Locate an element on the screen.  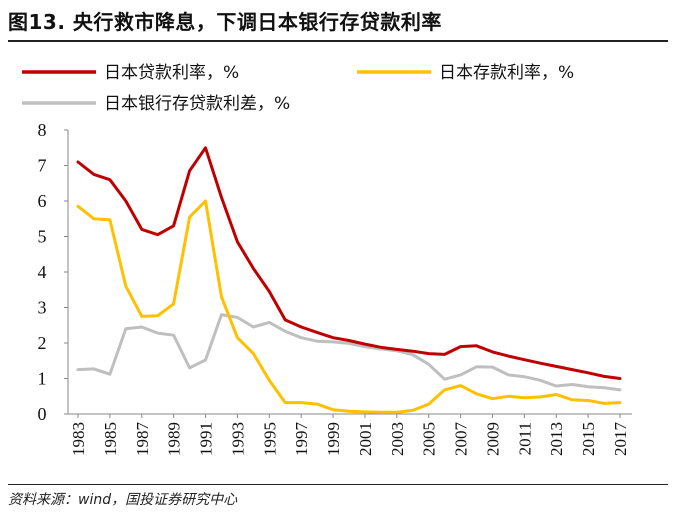
y-tick-label: 5 is located at coordinates (42, 237).